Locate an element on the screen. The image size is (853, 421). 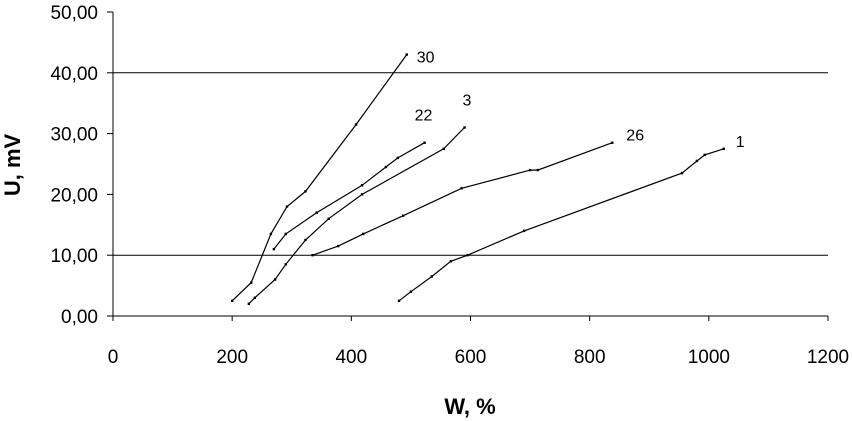
y-tick-labels: 0,00 10,00 20,00 30,00 40,00 50,00 is located at coordinates (81, 165).